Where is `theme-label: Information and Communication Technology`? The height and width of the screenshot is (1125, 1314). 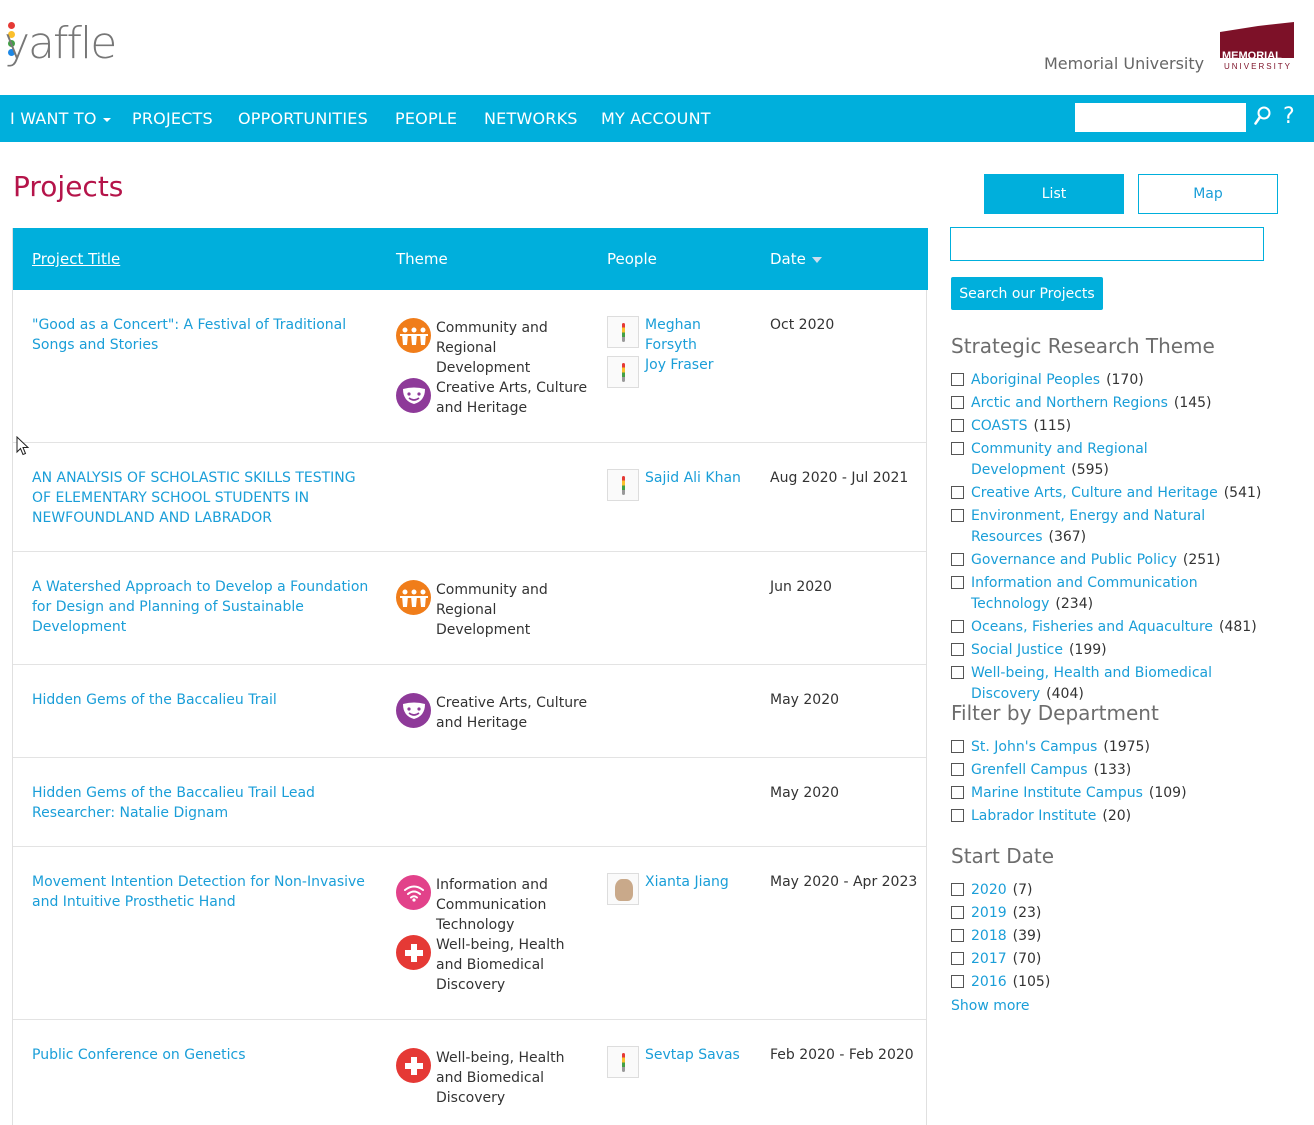
theme-label: Information and Communication Technology is located at coordinates (492, 905).